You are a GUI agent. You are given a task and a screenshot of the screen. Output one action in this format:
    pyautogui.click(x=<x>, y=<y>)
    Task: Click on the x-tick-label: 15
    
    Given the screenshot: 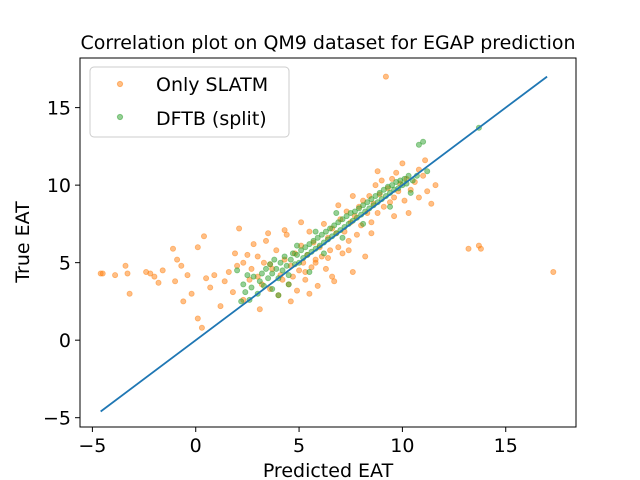 What is the action you would take?
    pyautogui.click(x=506, y=446)
    